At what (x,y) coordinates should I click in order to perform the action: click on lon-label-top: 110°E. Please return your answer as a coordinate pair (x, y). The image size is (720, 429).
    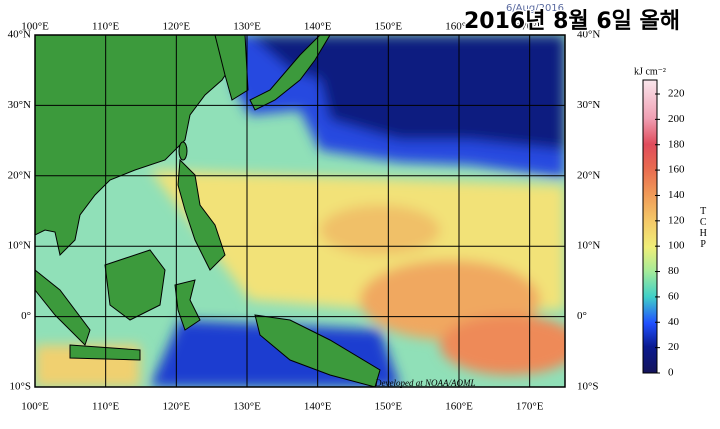
    Looking at the image, I should click on (105, 27).